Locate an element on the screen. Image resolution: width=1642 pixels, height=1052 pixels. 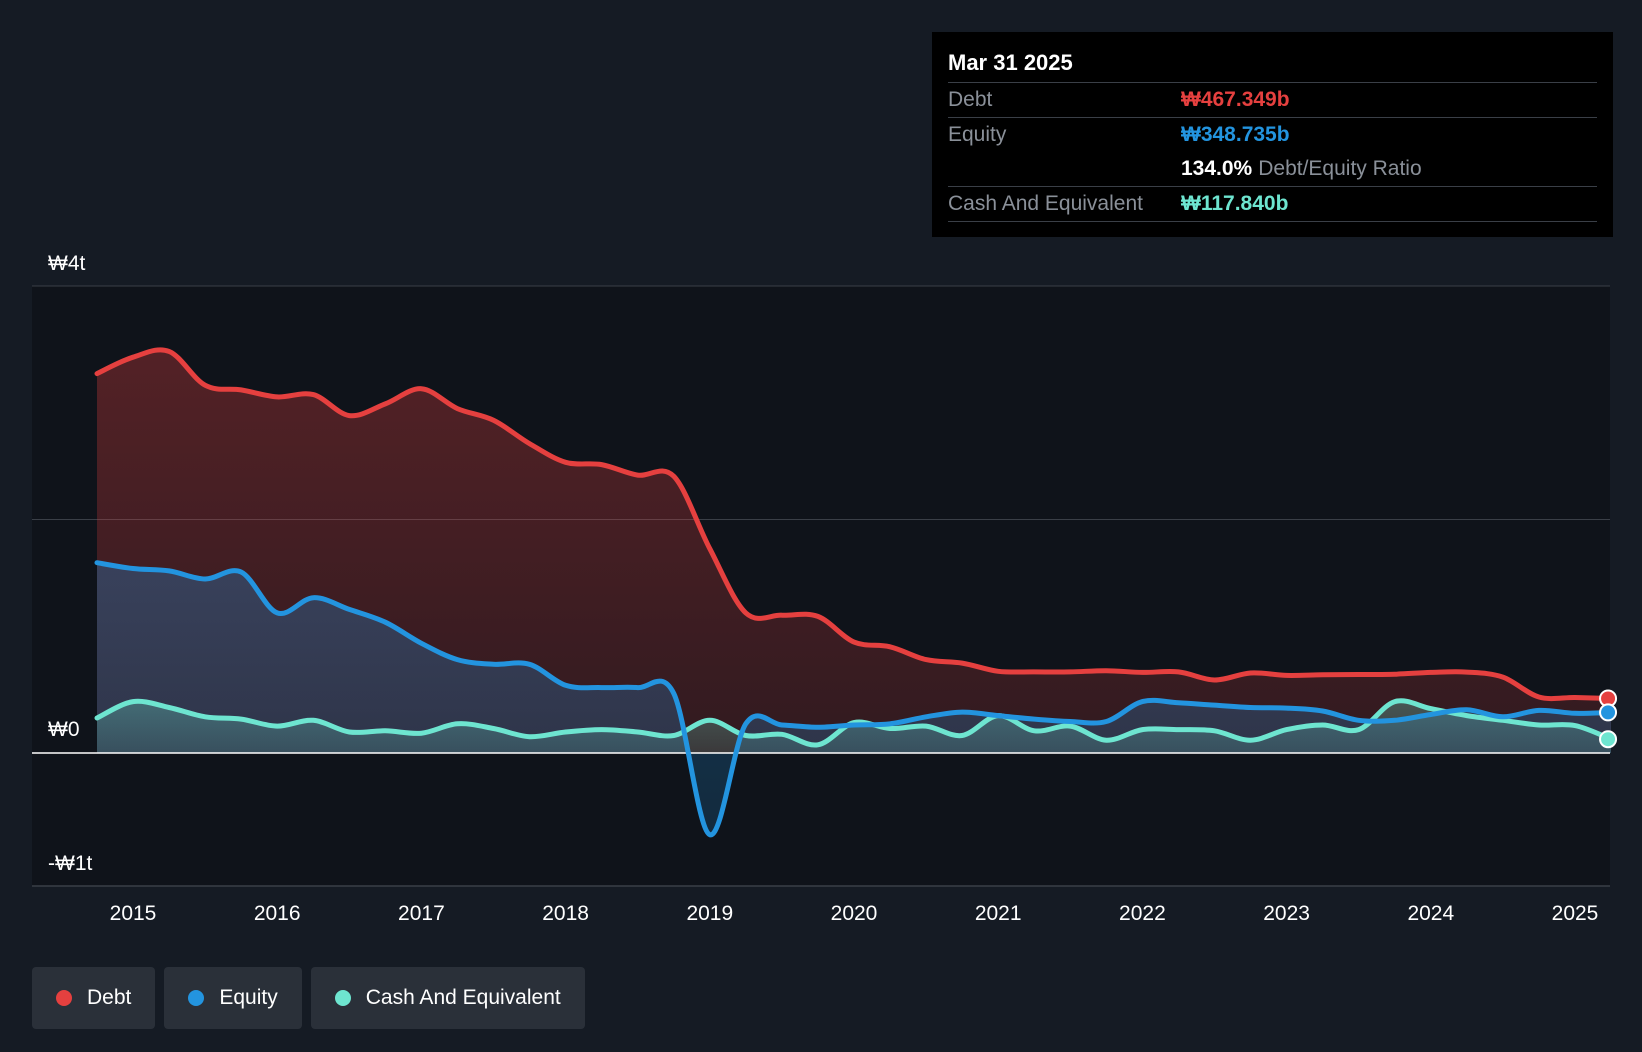
y-tick-label: -₩1t is located at coordinates (70, 863).